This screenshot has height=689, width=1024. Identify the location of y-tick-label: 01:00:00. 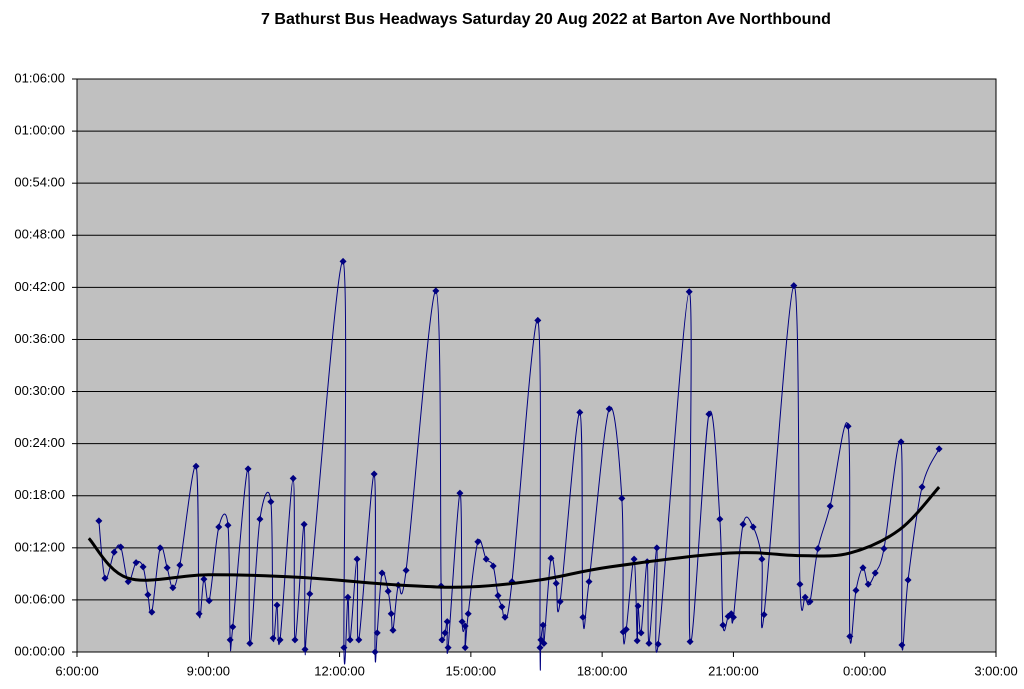
(39, 130).